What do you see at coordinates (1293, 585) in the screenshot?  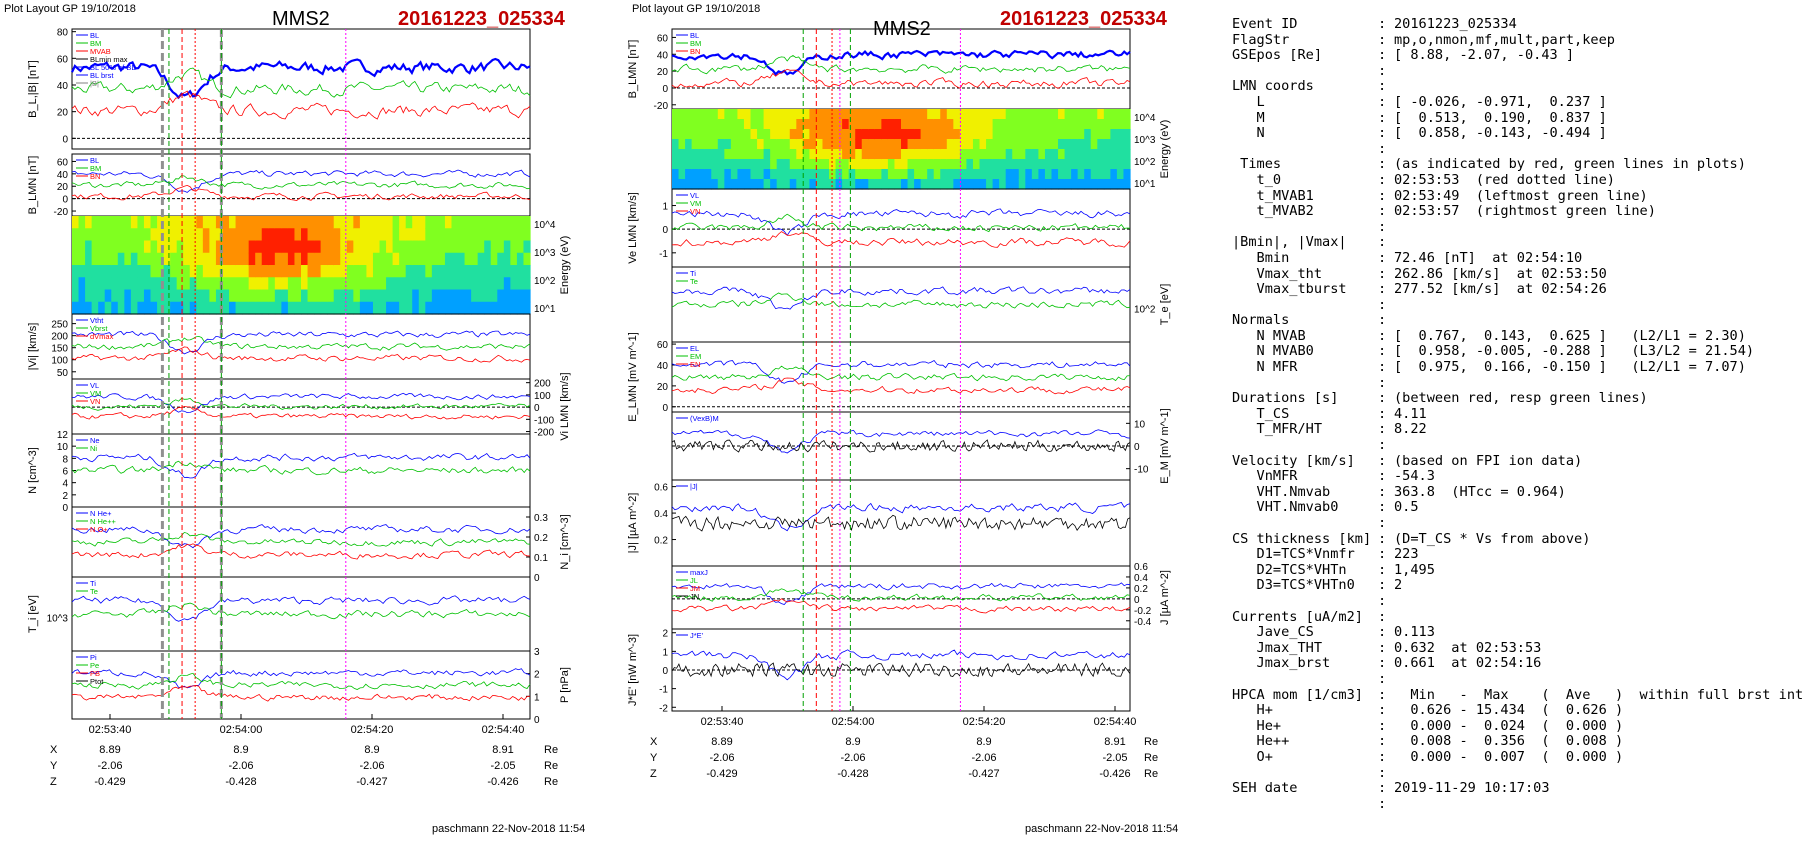 I see `info-key: D3=TCS*VHTn0` at bounding box center [1293, 585].